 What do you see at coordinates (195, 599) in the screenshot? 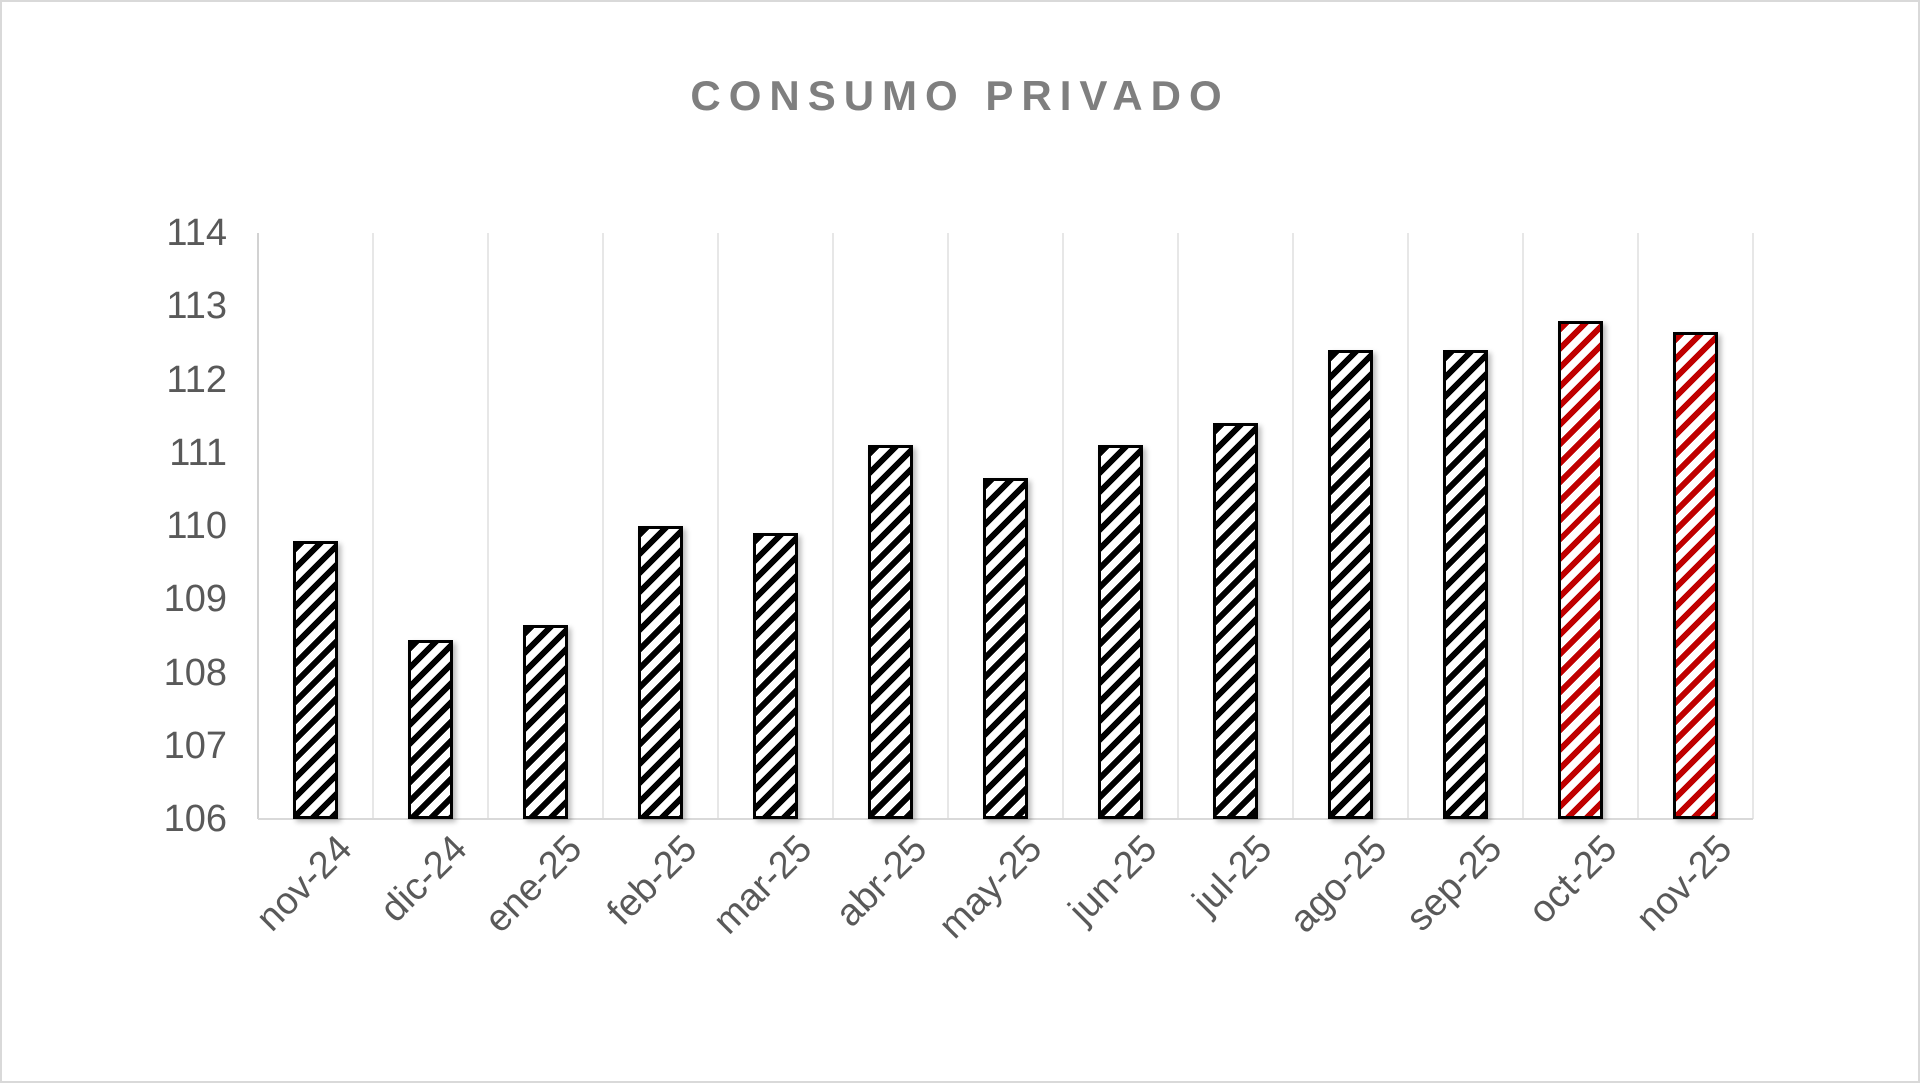
I see `y-axis-tick-label: 109` at bounding box center [195, 599].